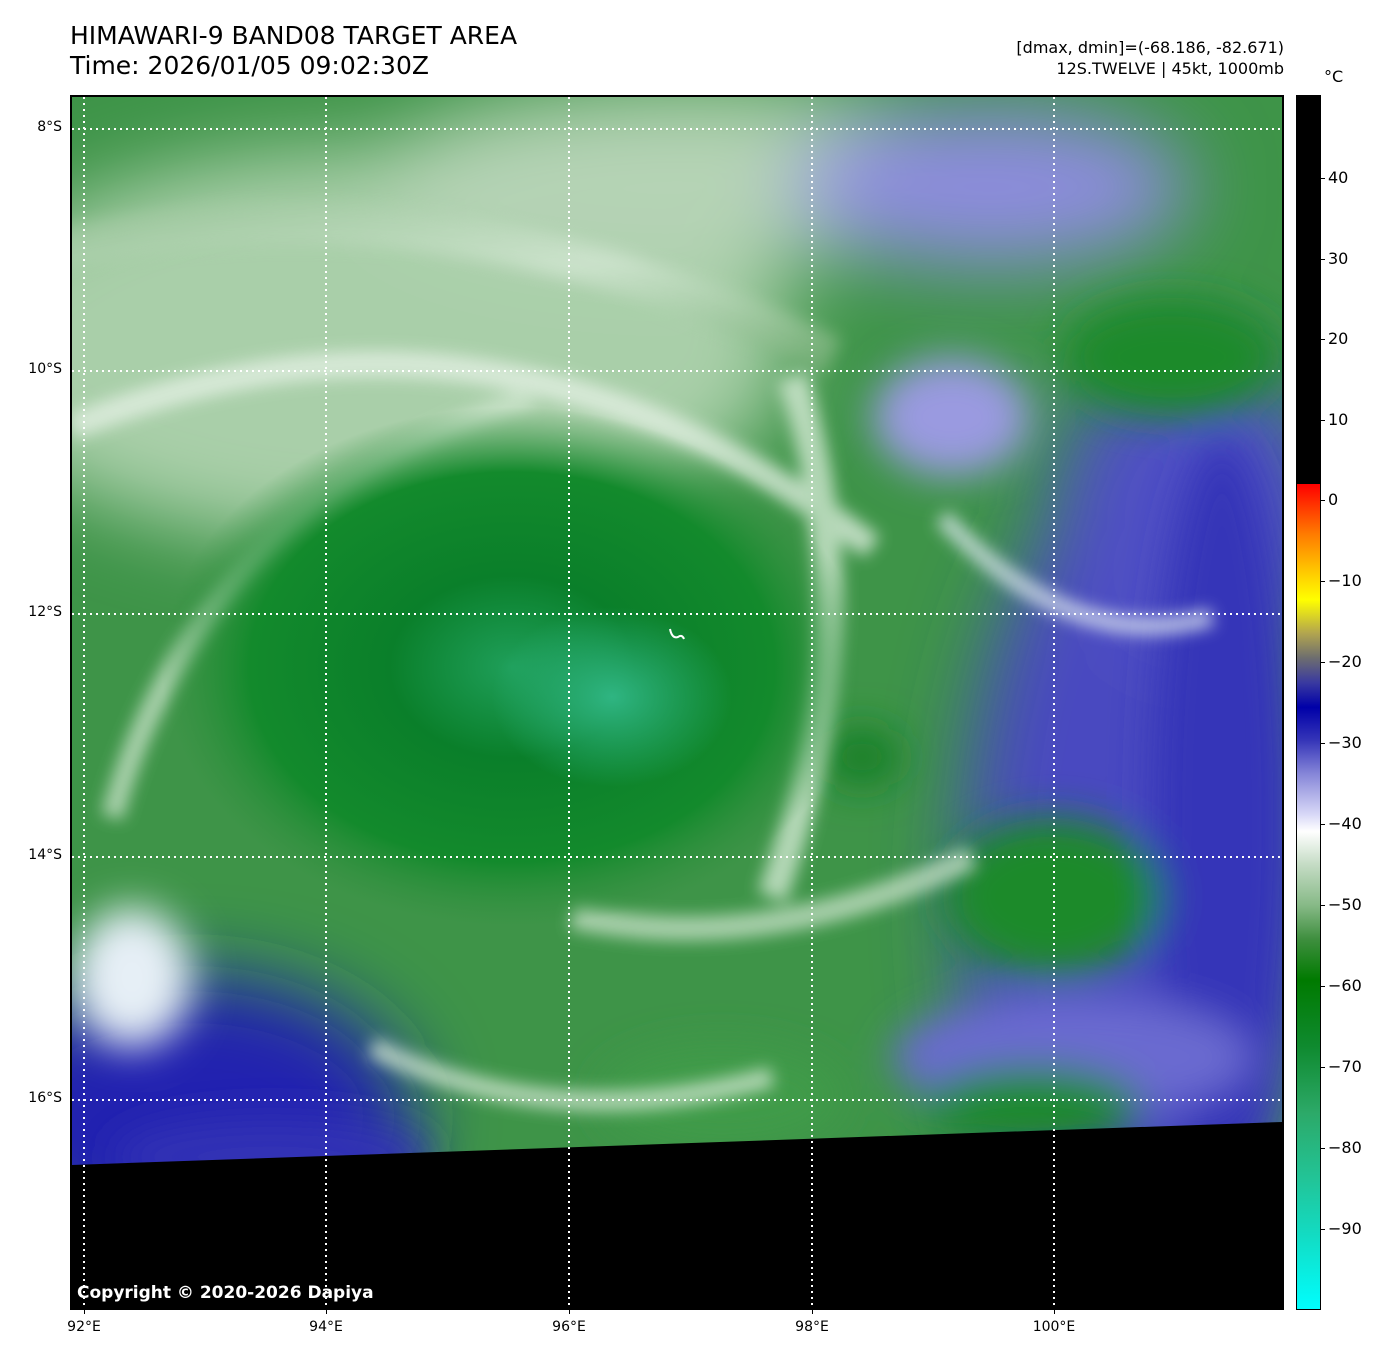 Image resolution: width=1388 pixels, height=1359 pixels. Describe the element at coordinates (1308, 290) in the screenshot. I see `colorbar-warm-segment` at that location.